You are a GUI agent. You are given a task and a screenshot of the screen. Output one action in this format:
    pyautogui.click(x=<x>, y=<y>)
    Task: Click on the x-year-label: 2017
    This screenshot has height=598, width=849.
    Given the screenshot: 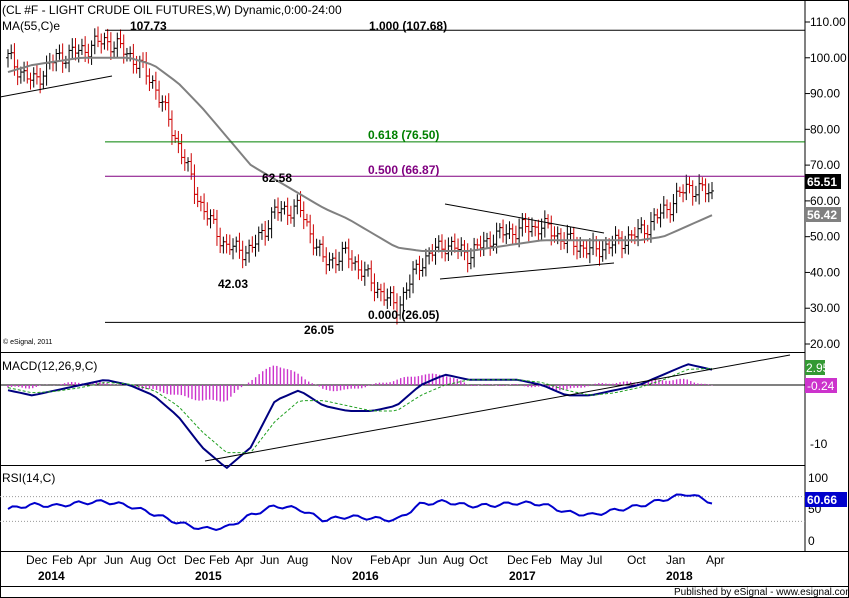 What is the action you would take?
    pyautogui.click(x=522, y=576)
    